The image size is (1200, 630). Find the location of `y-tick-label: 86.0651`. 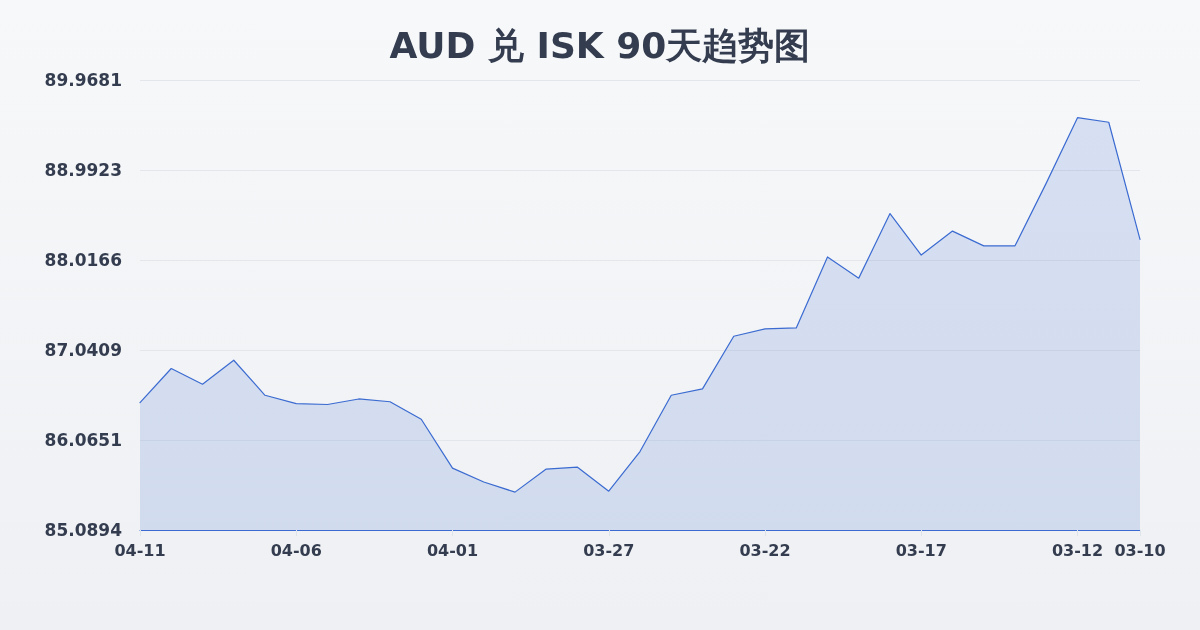

y-tick-label: 86.0651 is located at coordinates (83, 440).